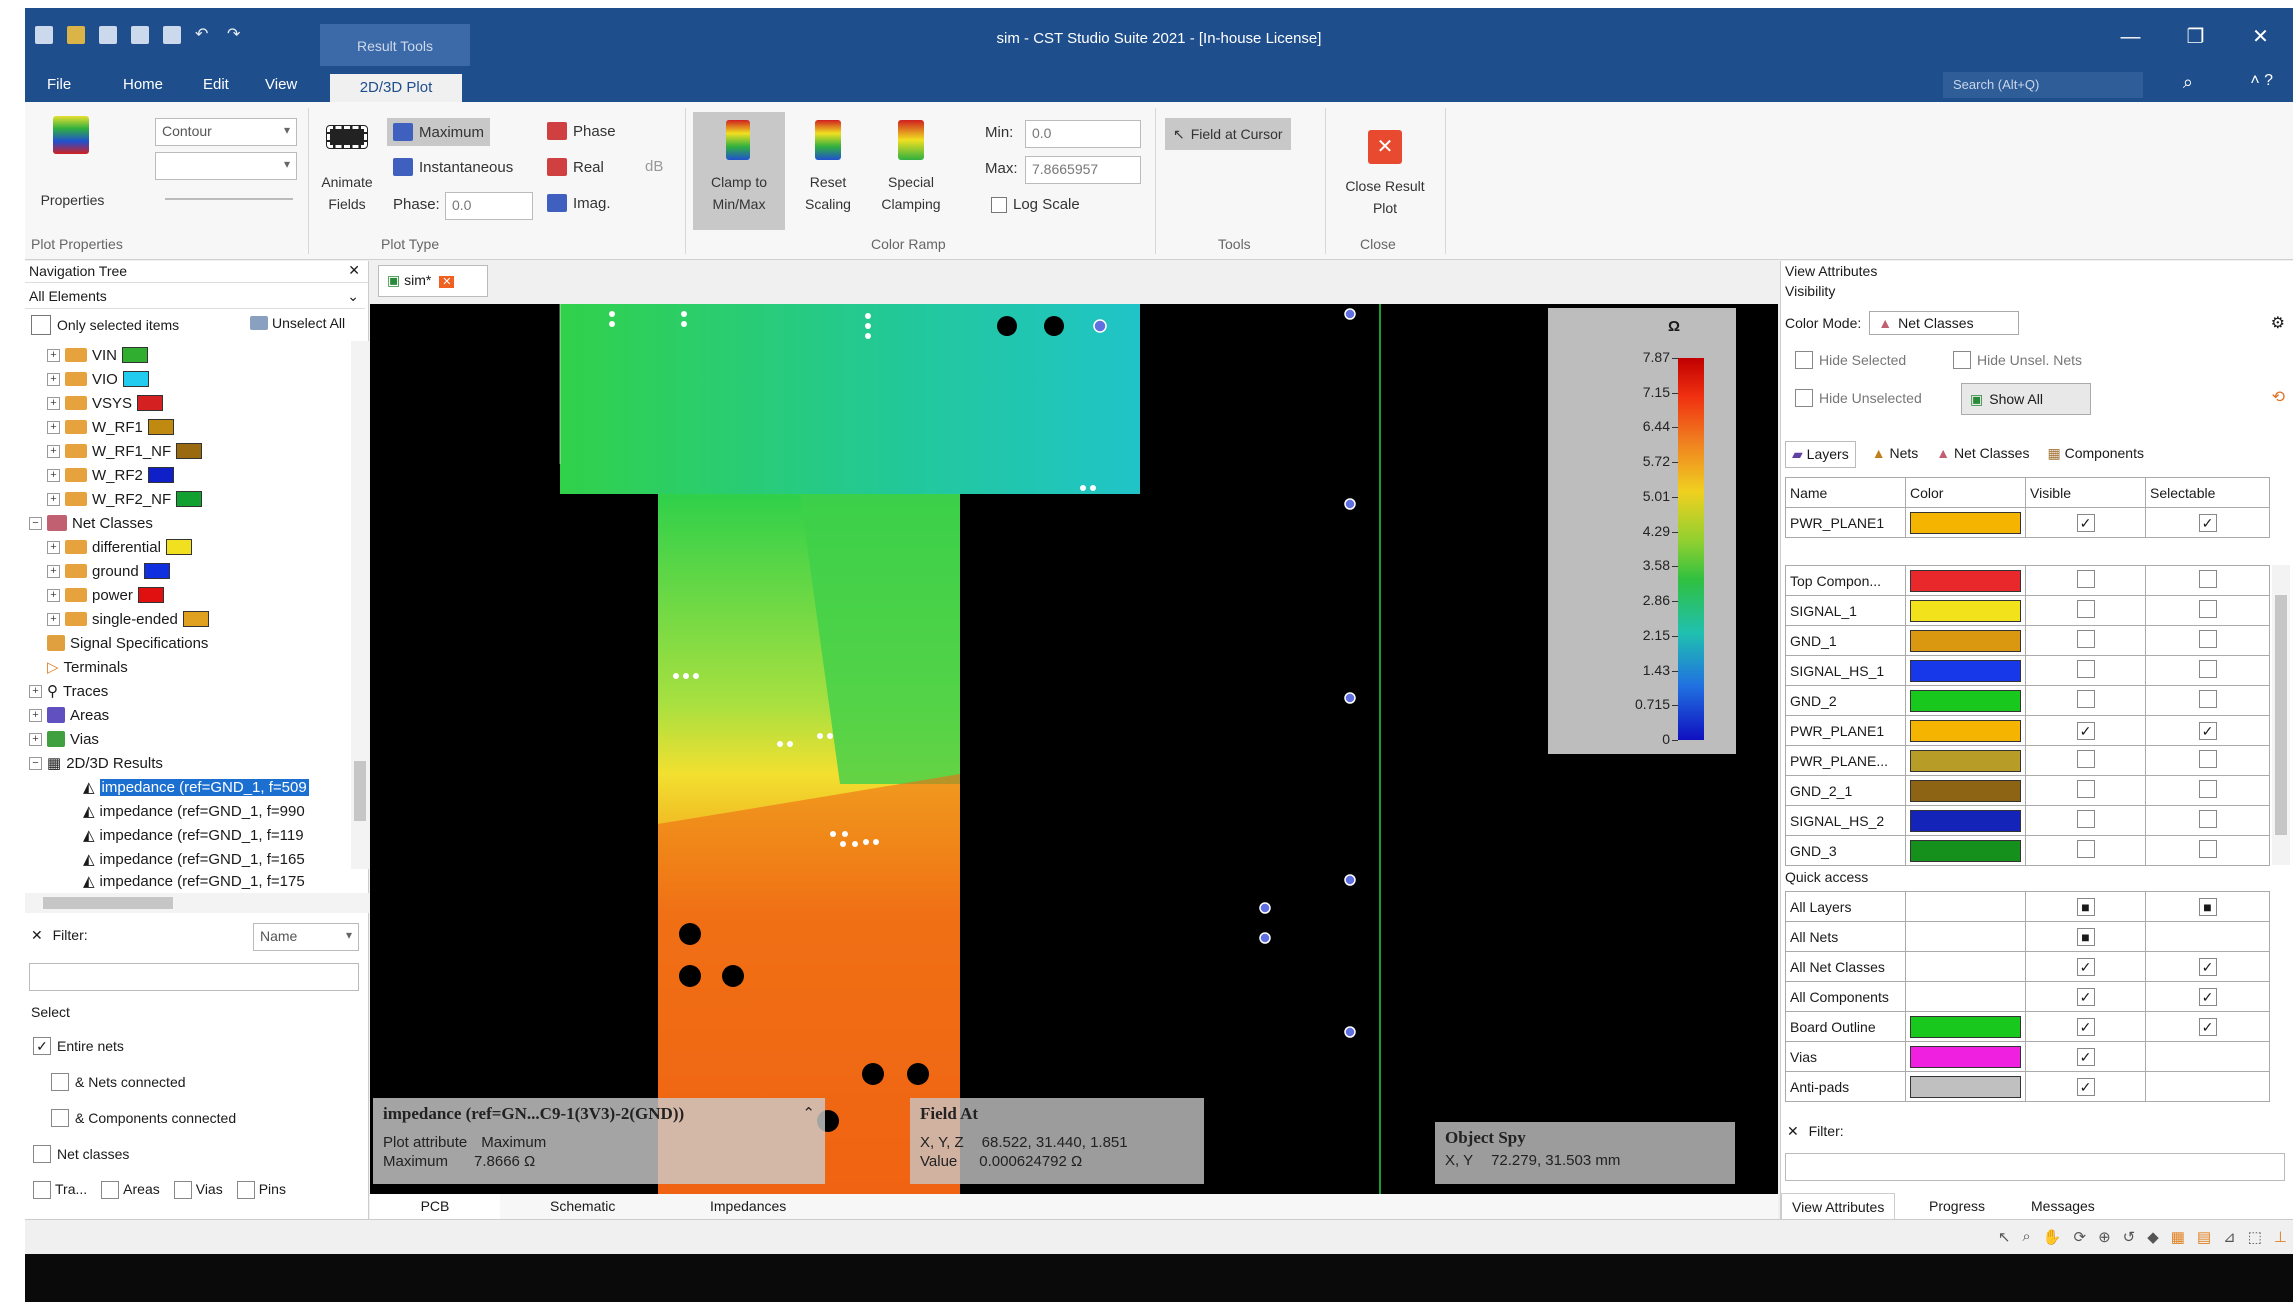 This screenshot has height=1302, width=2293. Describe the element at coordinates (198, 1190) in the screenshot. I see `vias-checkbox: Vias` at that location.